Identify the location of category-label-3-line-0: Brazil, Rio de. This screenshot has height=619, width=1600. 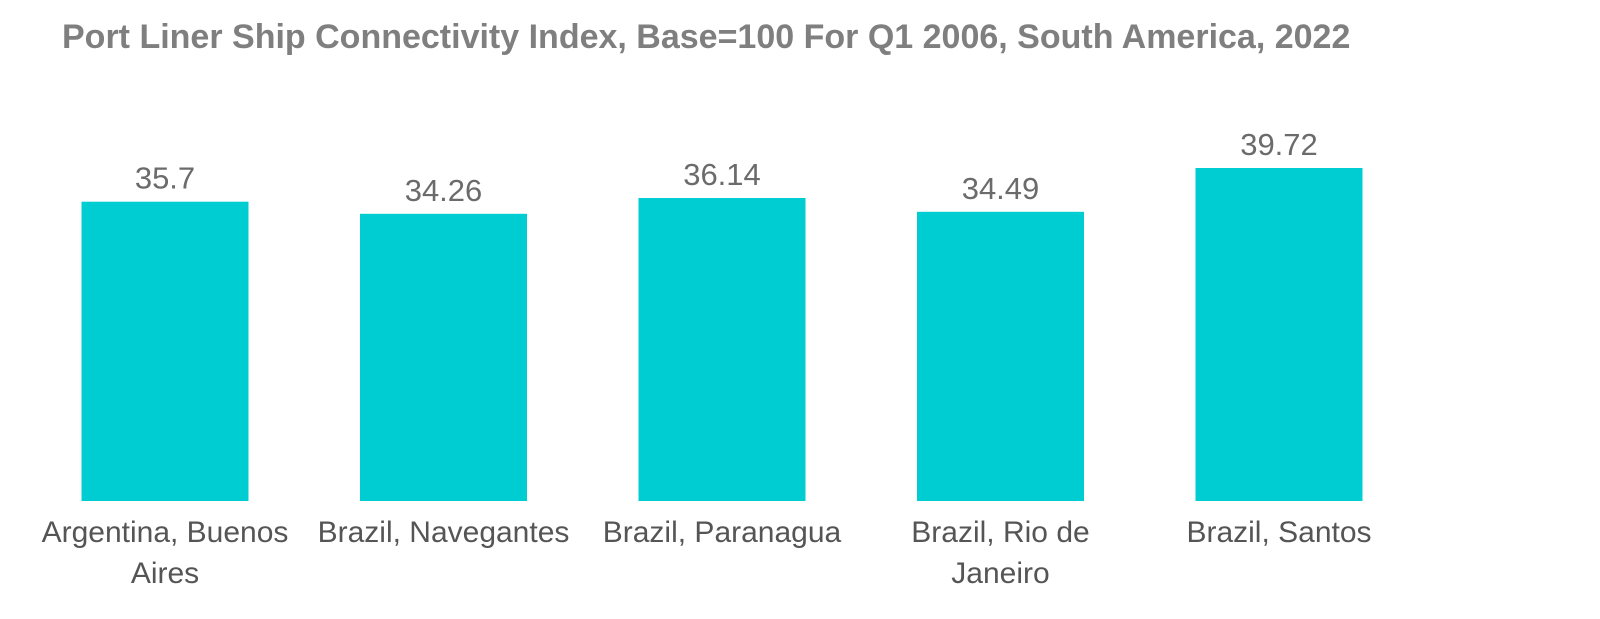
(1000, 532).